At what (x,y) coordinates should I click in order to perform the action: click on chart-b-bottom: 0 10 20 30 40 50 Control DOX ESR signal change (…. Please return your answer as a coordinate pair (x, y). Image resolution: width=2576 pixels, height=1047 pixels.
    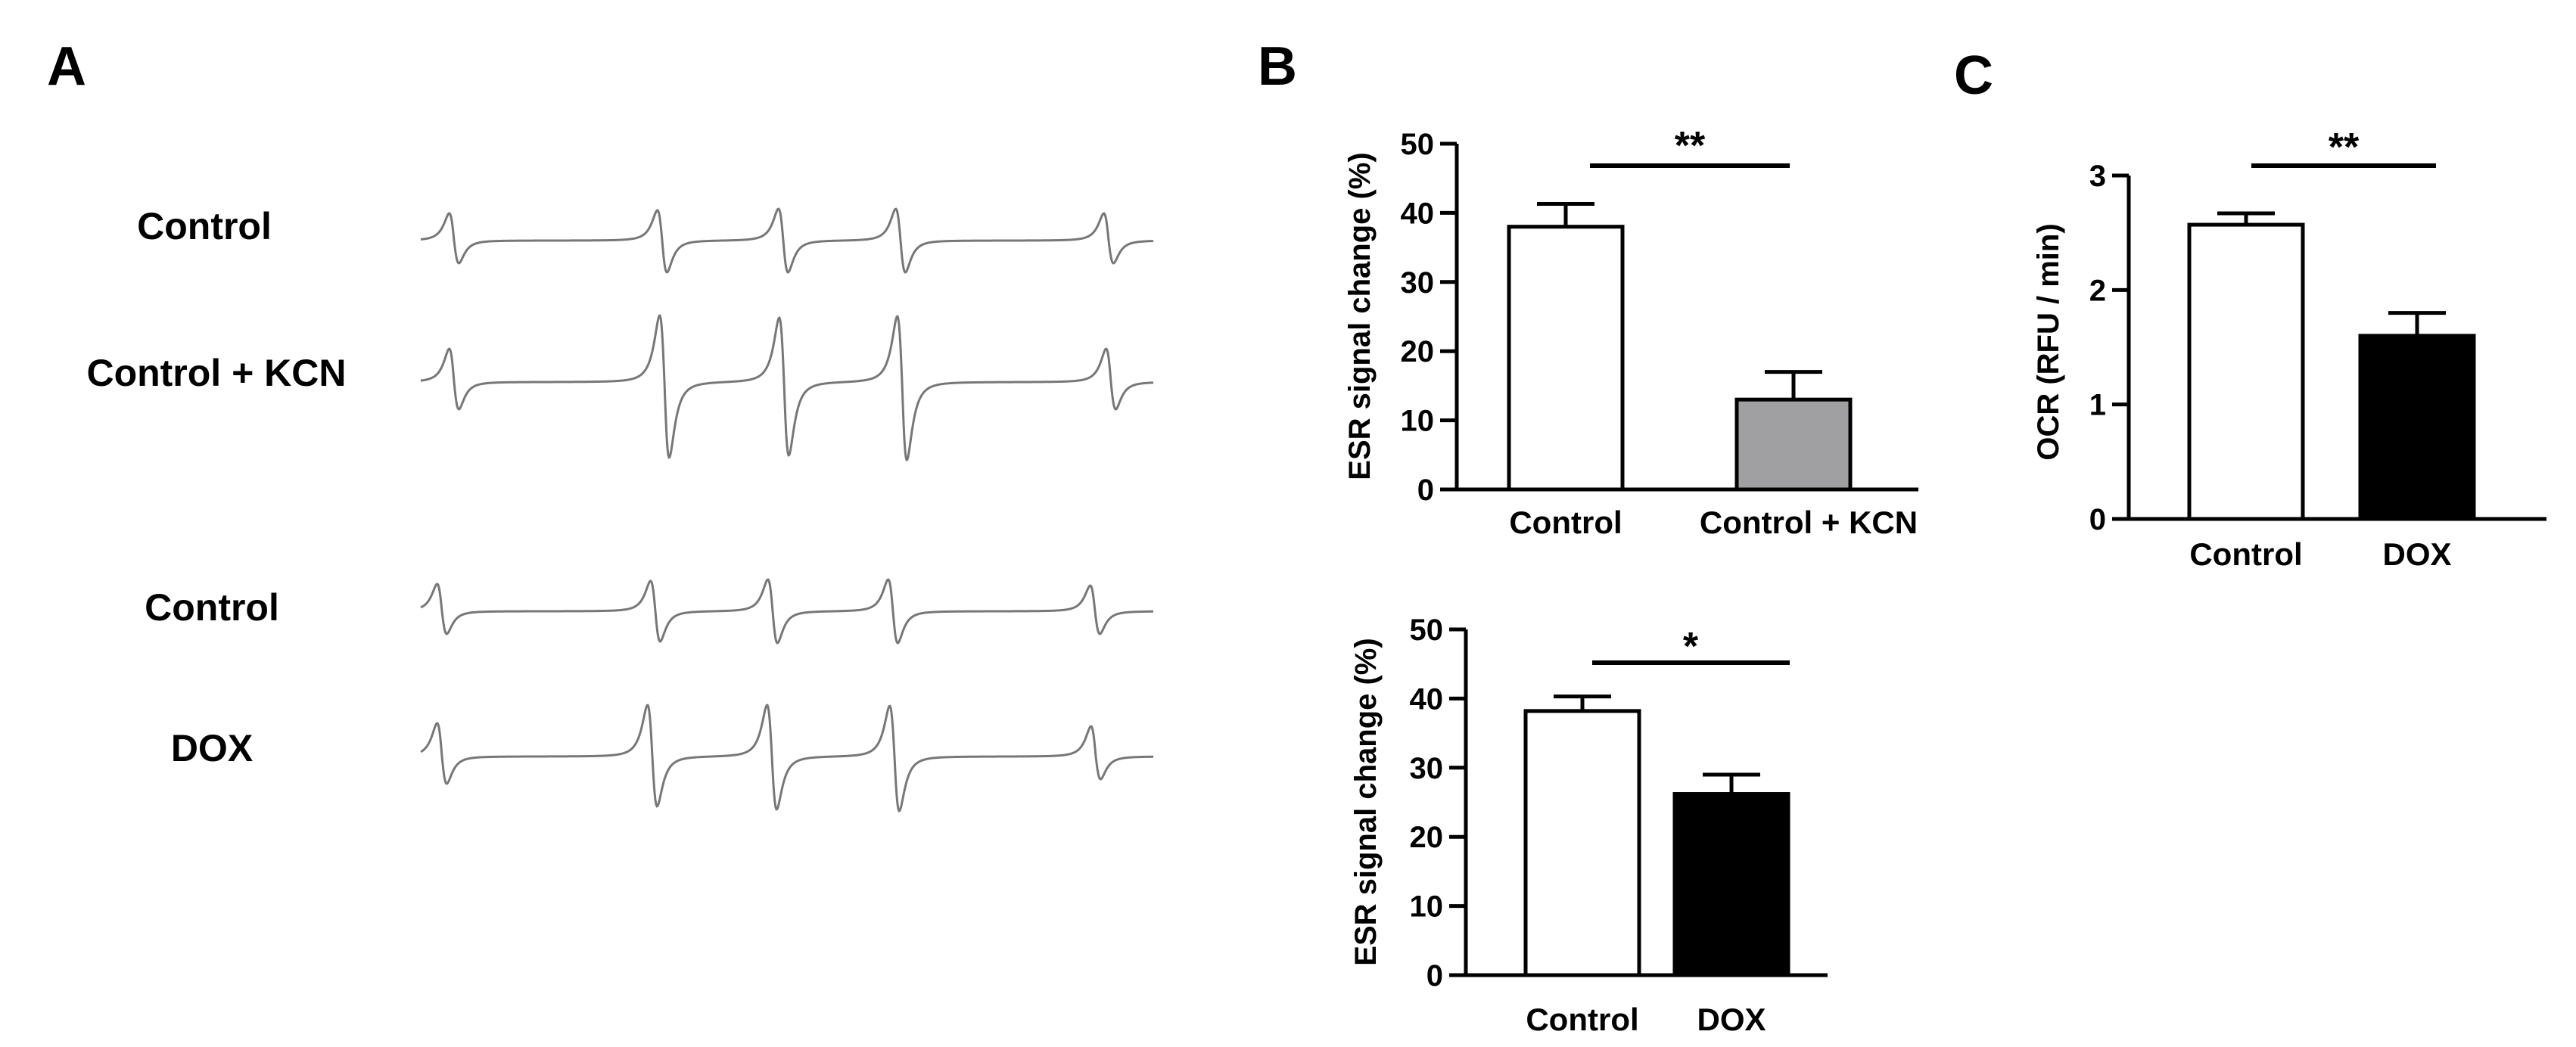
    Looking at the image, I should click on (1589, 826).